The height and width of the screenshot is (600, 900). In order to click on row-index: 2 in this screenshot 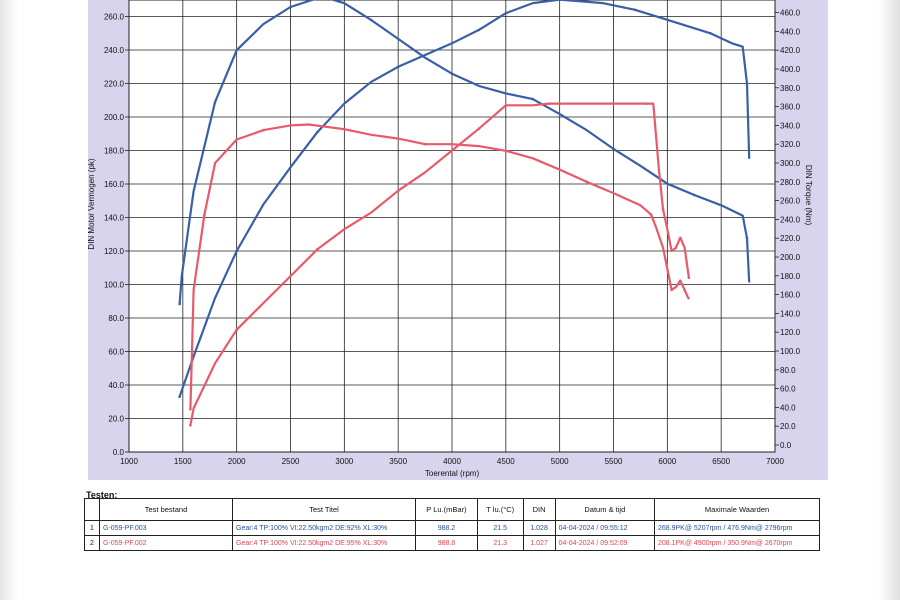, I will do `click(92, 543)`.